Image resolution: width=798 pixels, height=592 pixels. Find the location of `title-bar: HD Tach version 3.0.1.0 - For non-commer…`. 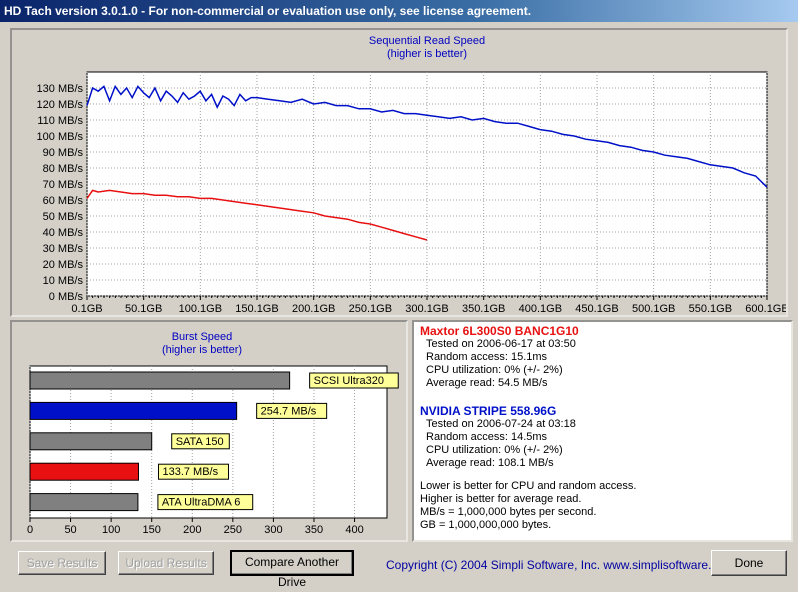

title-bar: HD Tach version 3.0.1.0 - For non-commer… is located at coordinates (399, 11).